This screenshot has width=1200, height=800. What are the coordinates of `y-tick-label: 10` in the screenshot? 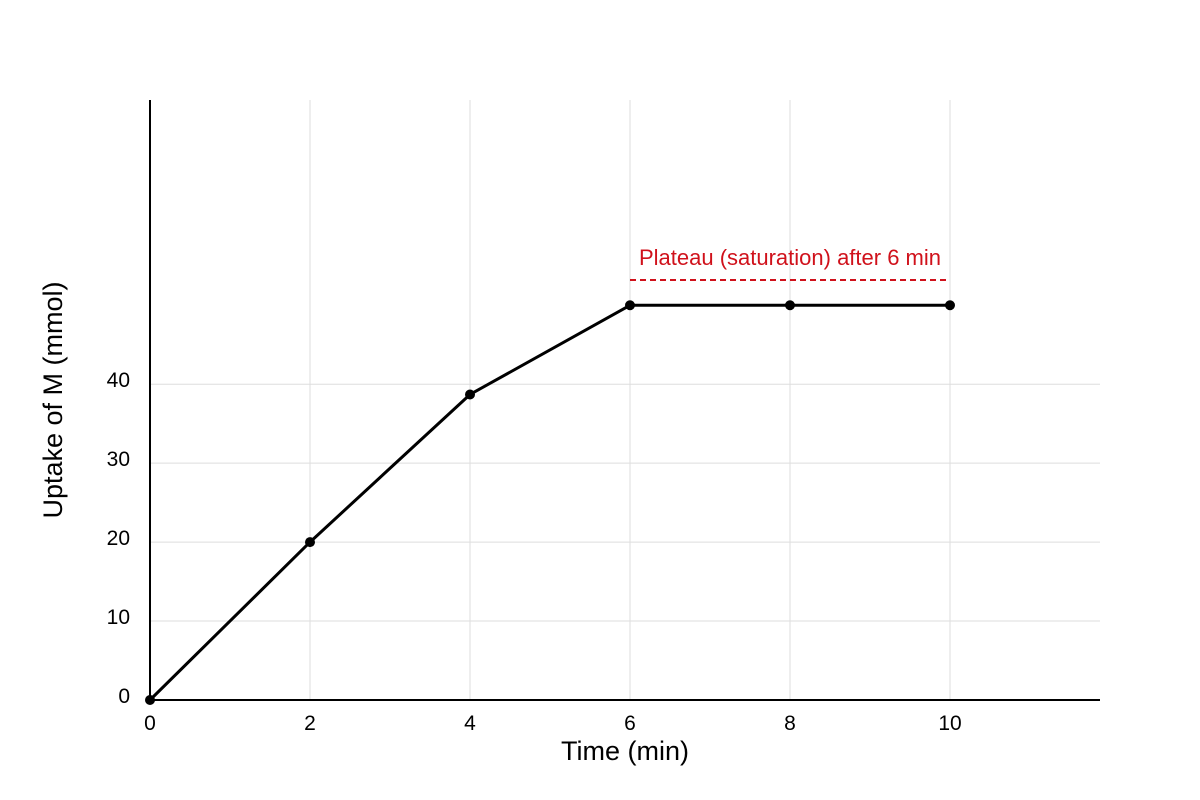 It's located at (118, 617).